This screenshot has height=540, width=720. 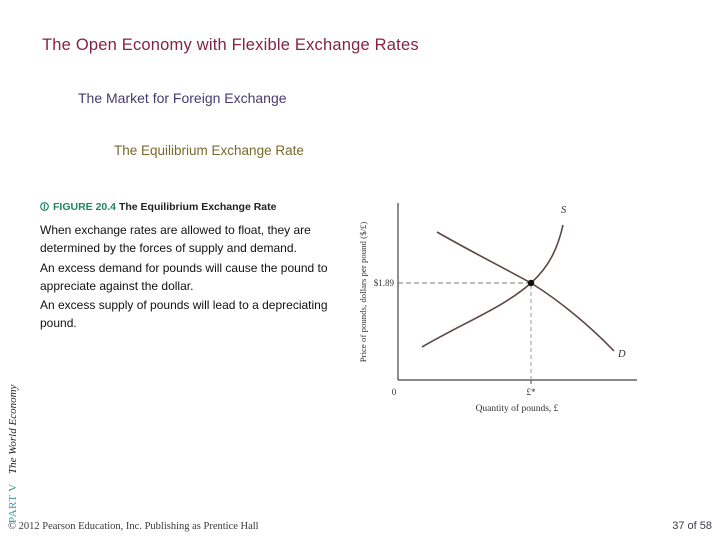 What do you see at coordinates (621, 354) in the screenshot?
I see `demand-label: D` at bounding box center [621, 354].